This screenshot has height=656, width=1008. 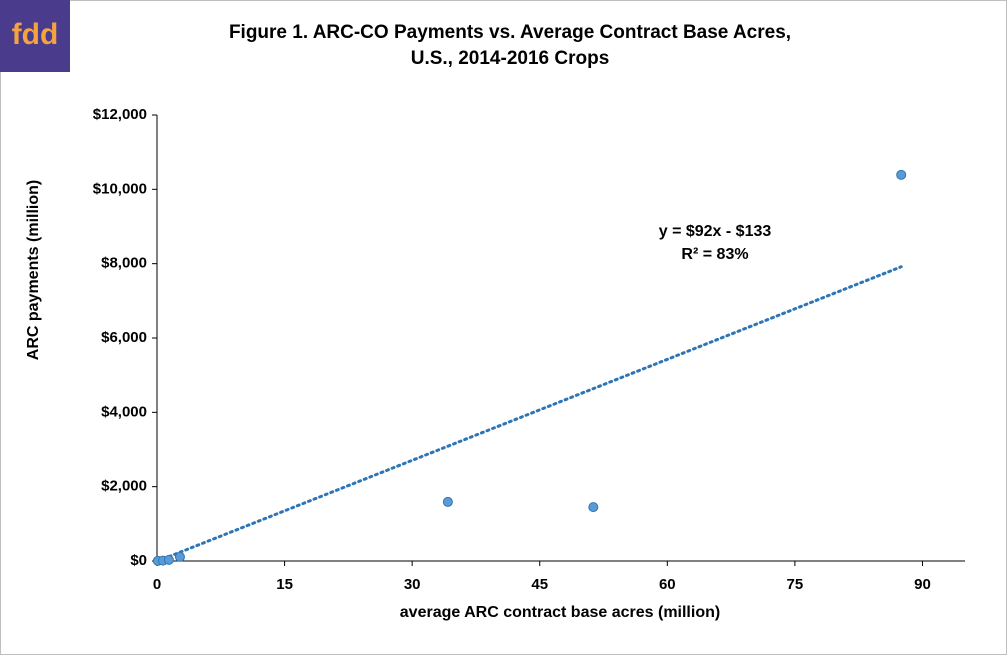 I want to click on y-tick-label: $2,000, so click(x=124, y=486).